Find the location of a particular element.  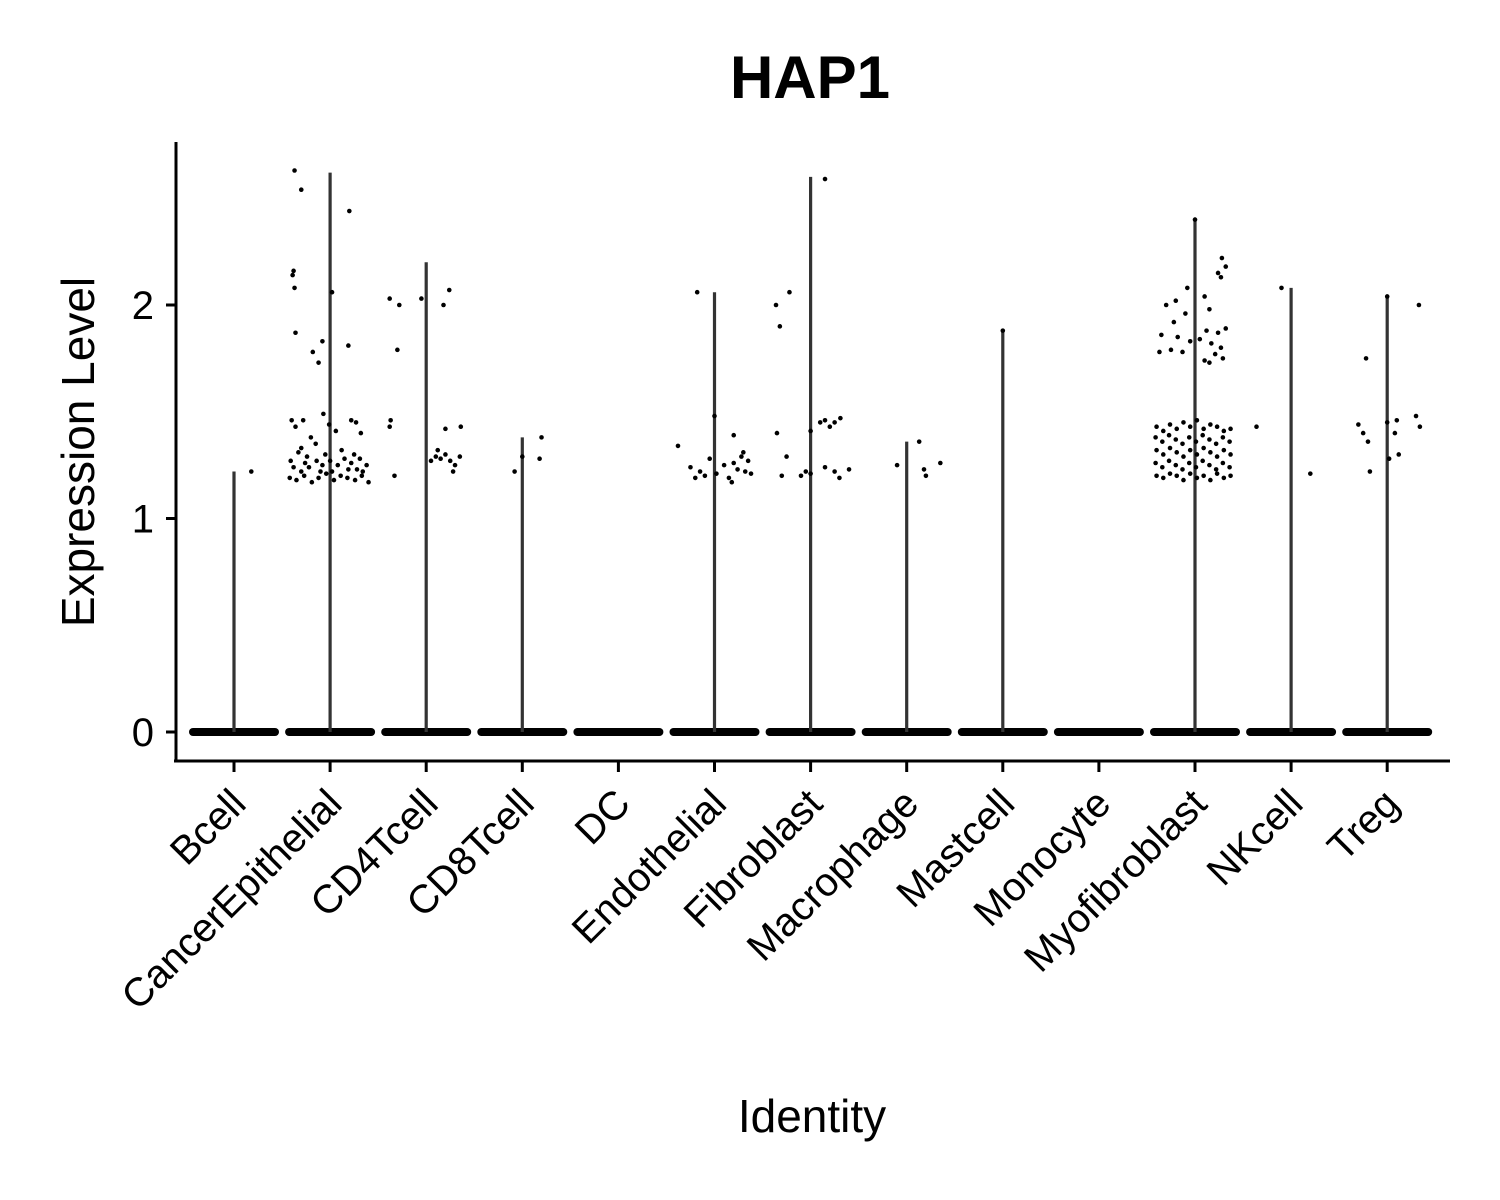

violin-nkcell is located at coordinates (1291, 510).